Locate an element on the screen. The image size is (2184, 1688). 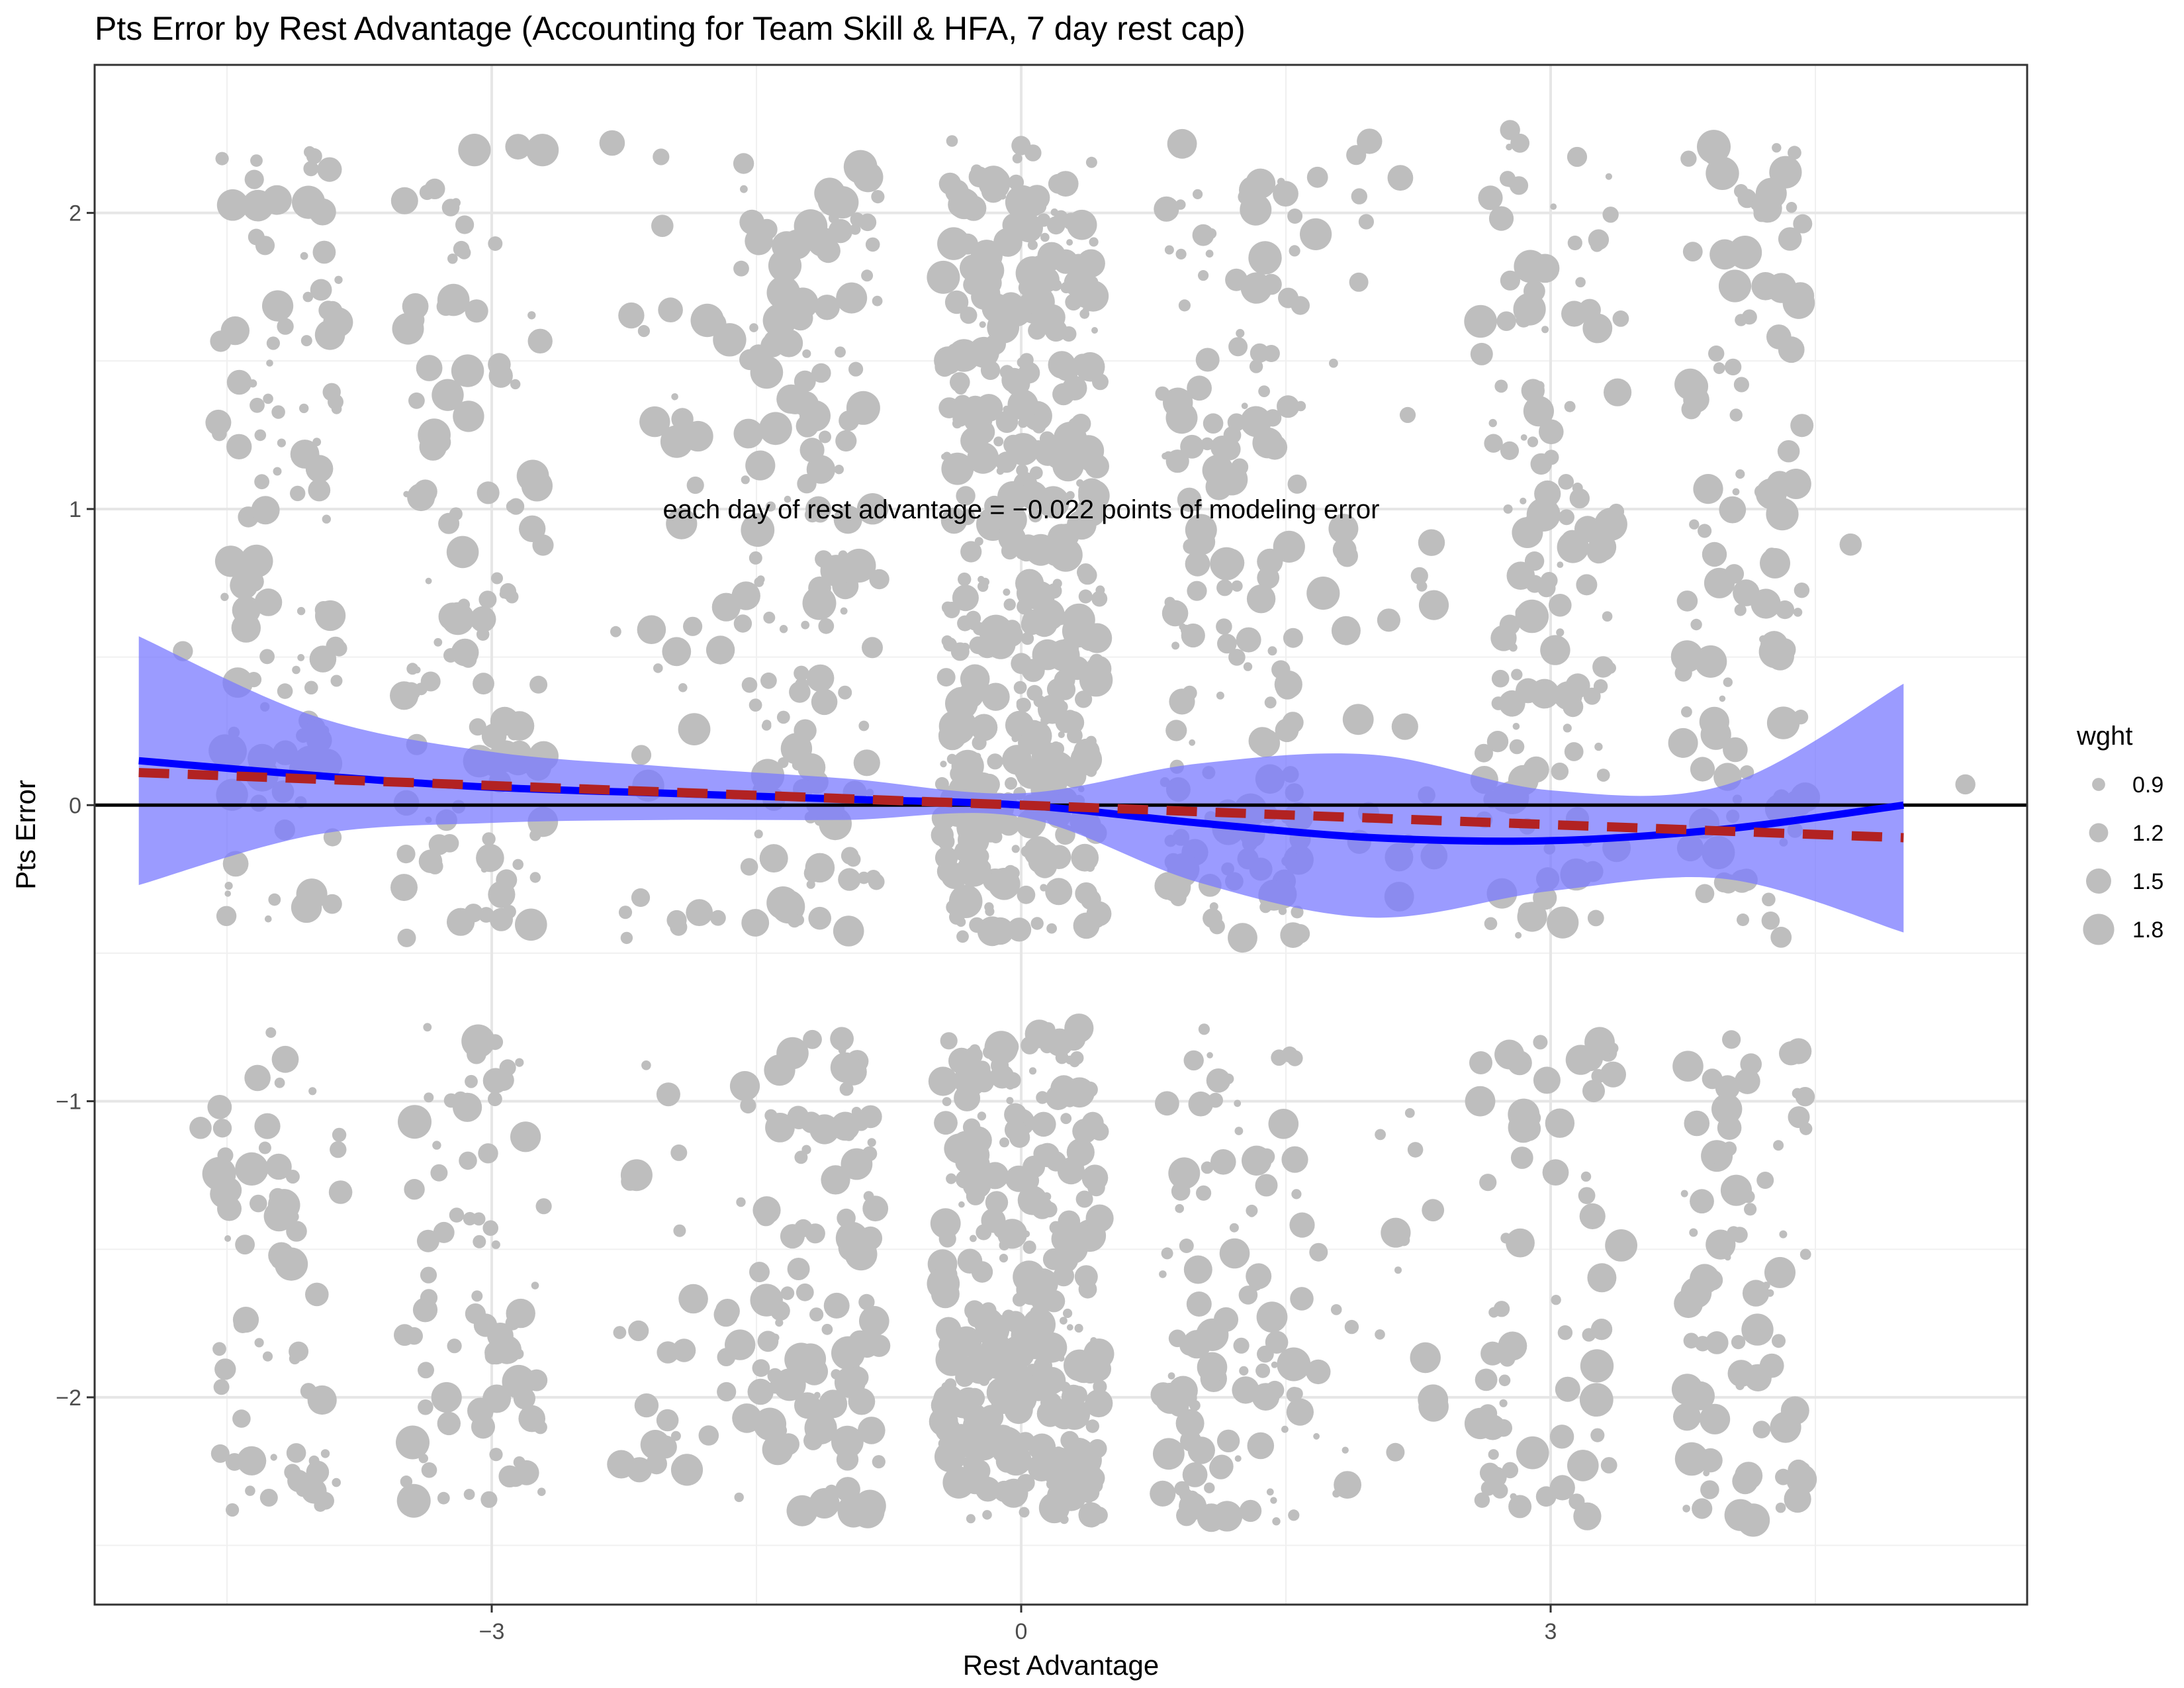
x-tick-label: 0 is located at coordinates (1021, 1631).